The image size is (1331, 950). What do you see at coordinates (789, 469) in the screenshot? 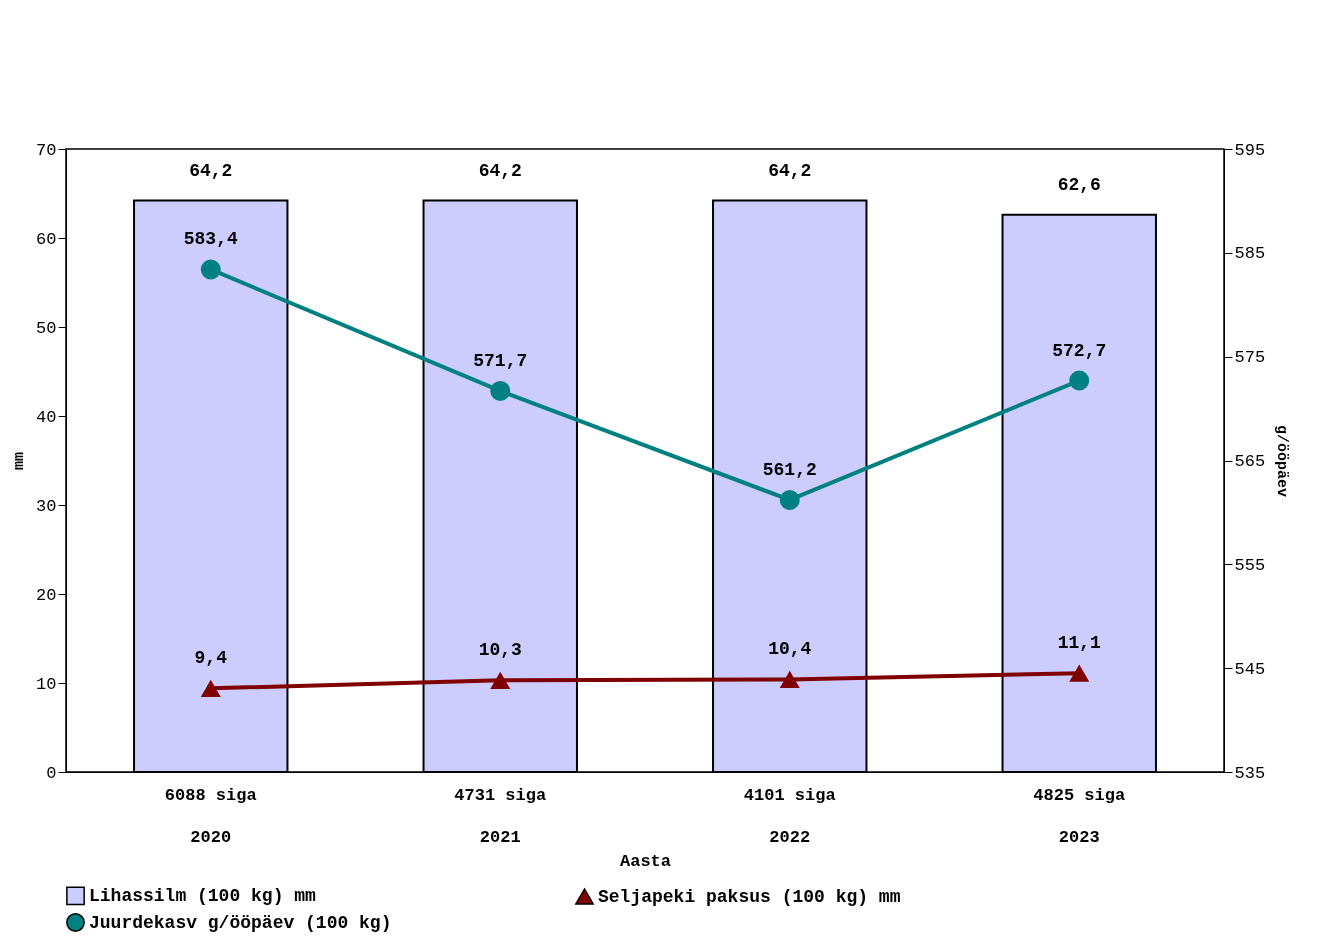
I see `data-label: 561,2` at bounding box center [789, 469].